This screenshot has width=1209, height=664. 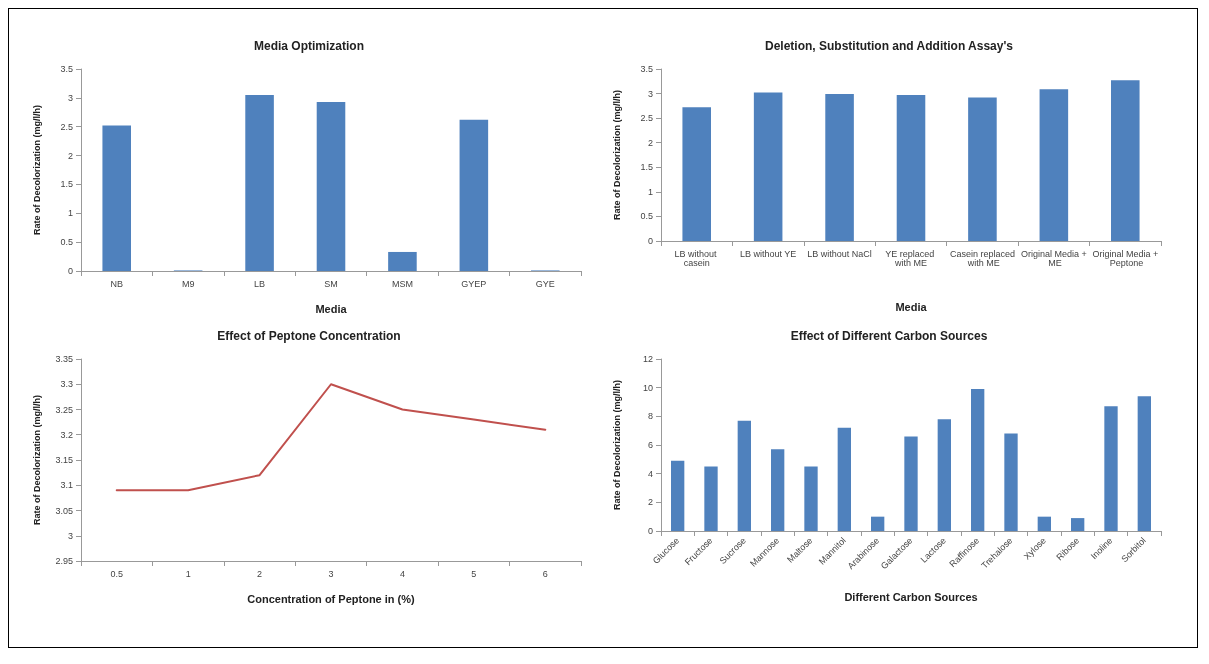 I want to click on y-tick-label: 3.25, so click(x=64, y=409).